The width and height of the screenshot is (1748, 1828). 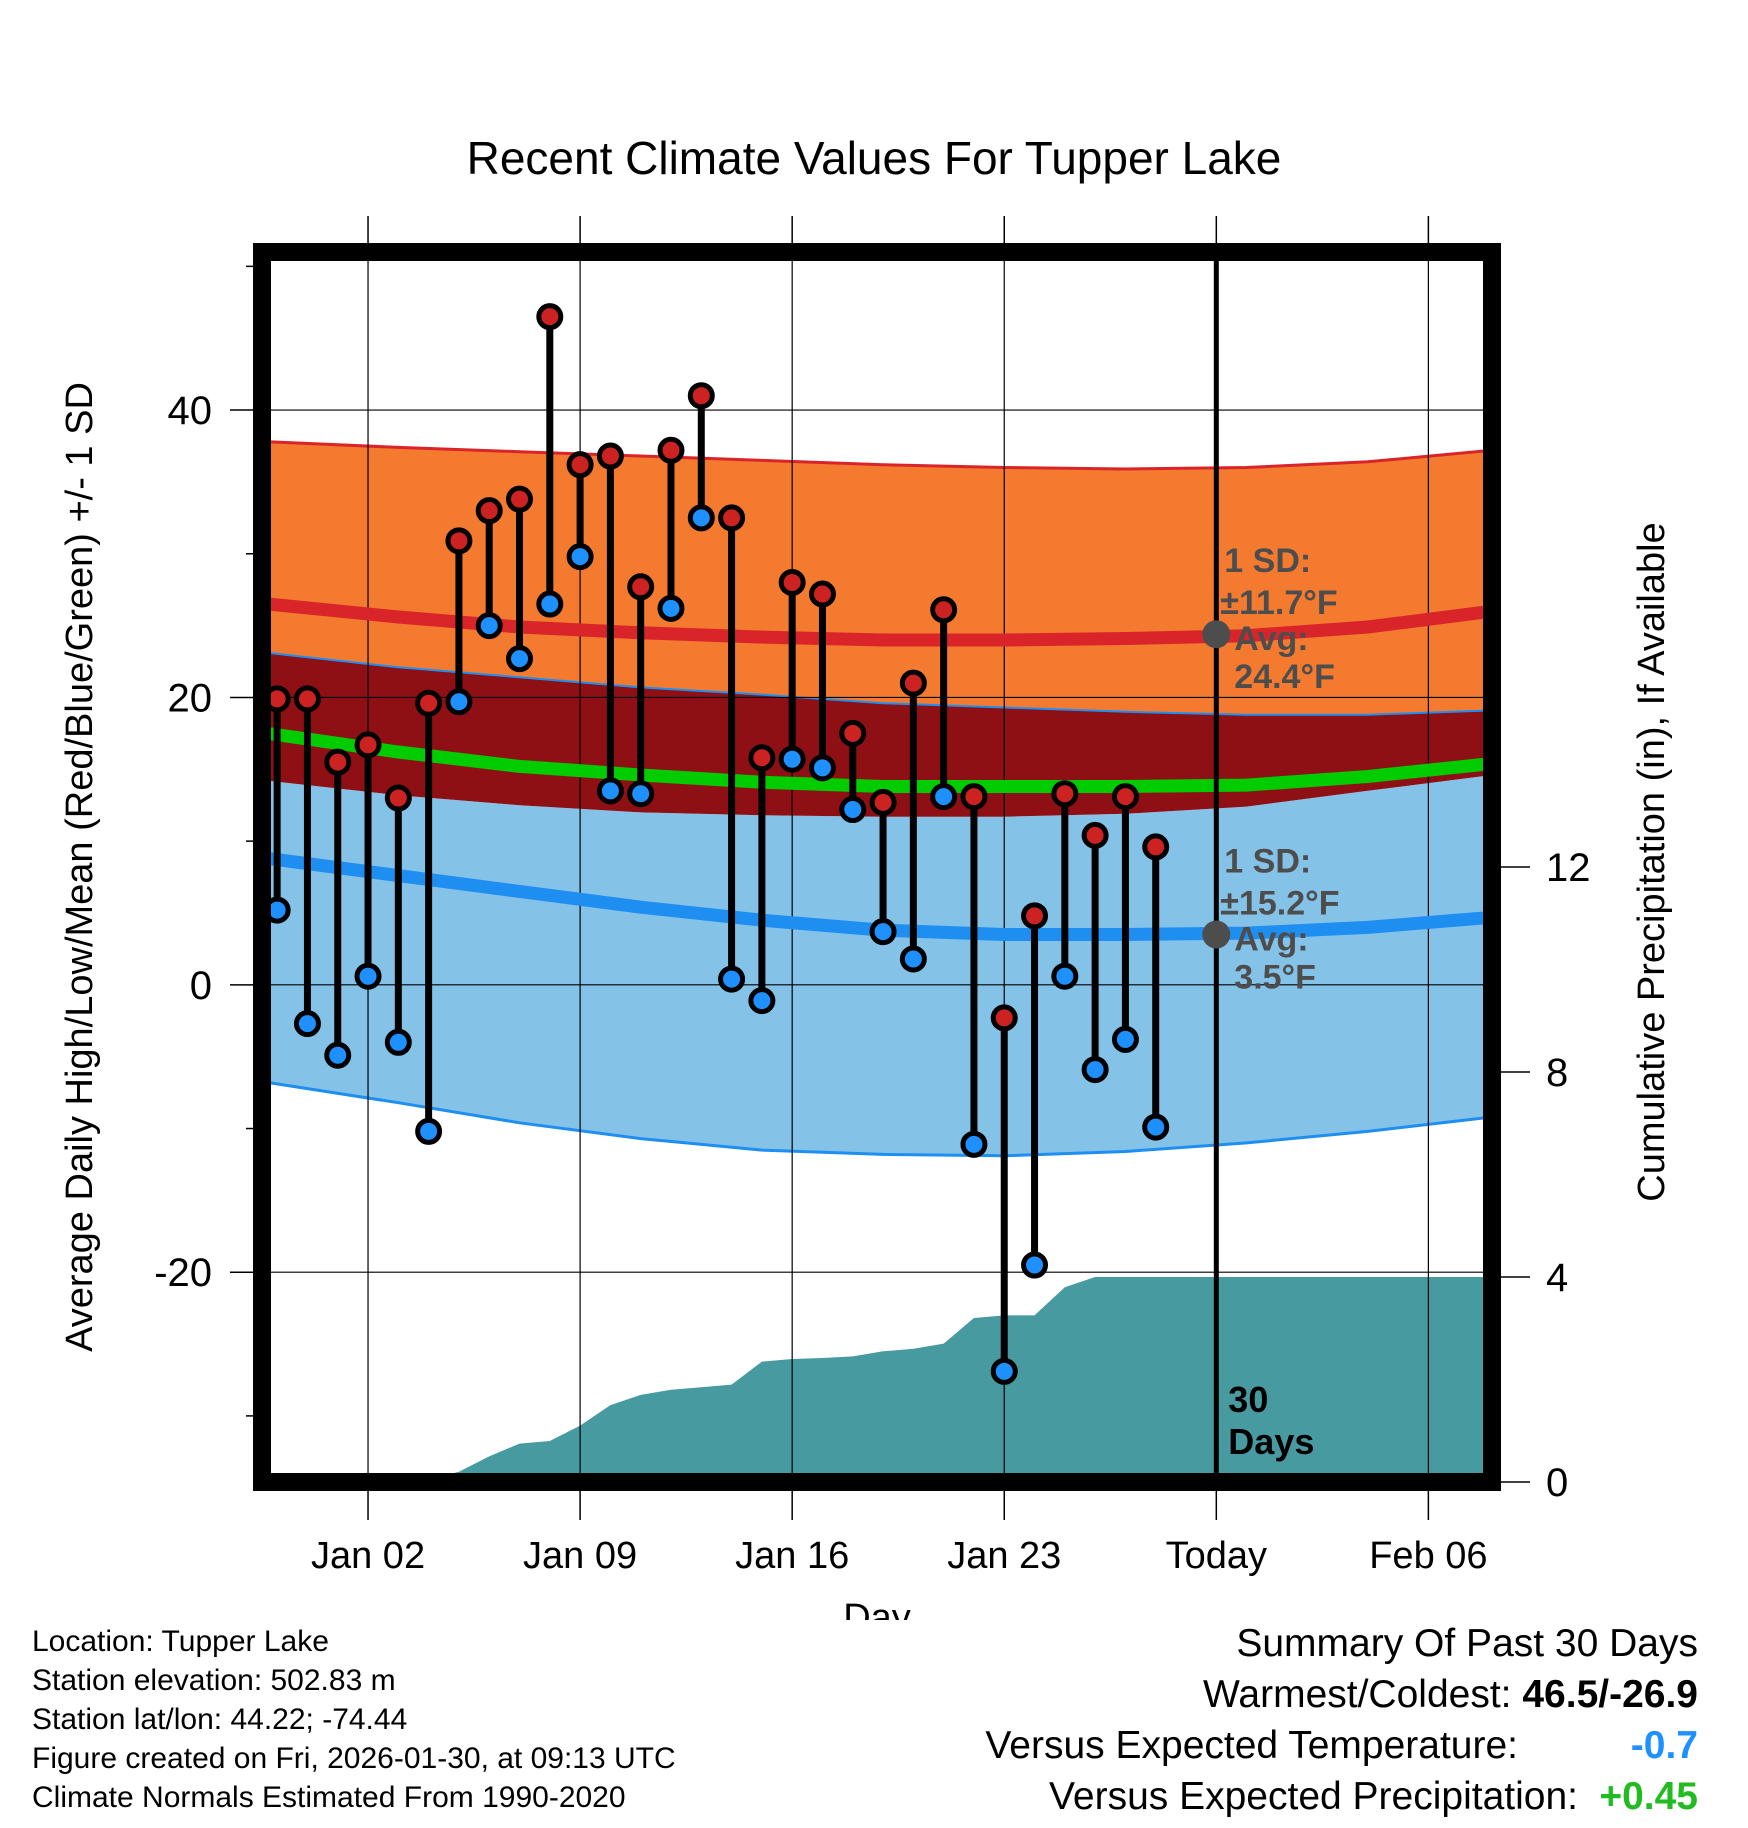 What do you see at coordinates (880, 683) in the screenshot?
I see `high-lower-edge` at bounding box center [880, 683].